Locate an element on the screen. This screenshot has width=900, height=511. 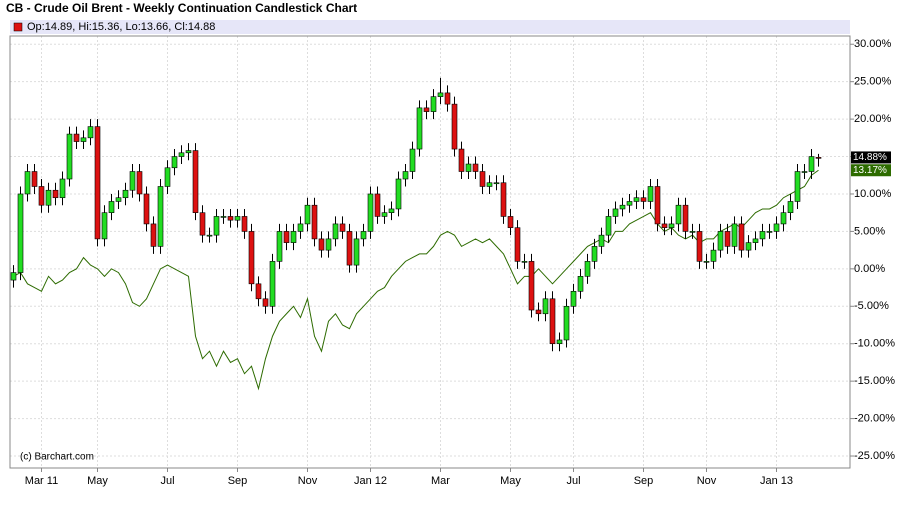
y-tick-label: -20.00% is located at coordinates (874, 418).